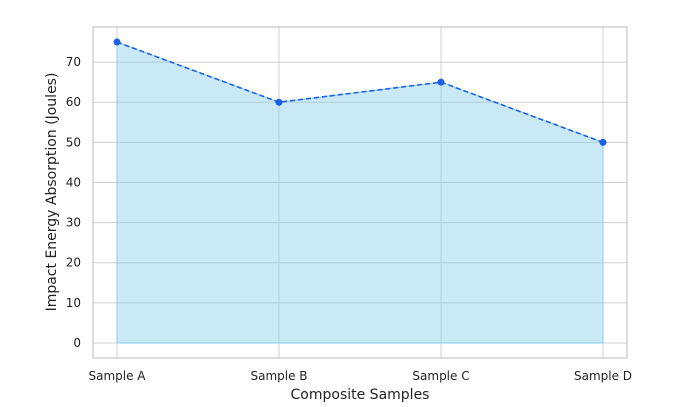  What do you see at coordinates (440, 376) in the screenshot?
I see `x-tick-label: Sample C` at bounding box center [440, 376].